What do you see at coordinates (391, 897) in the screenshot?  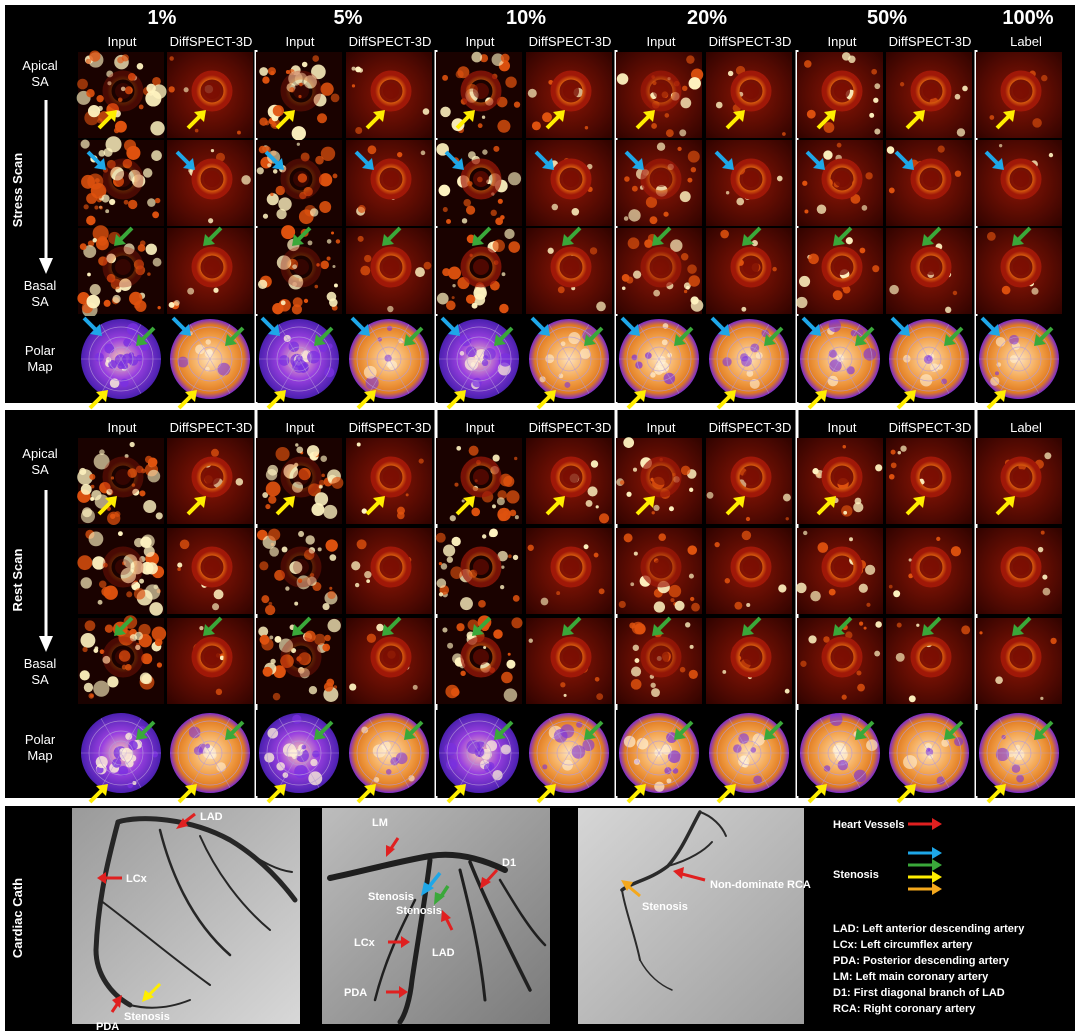 I see `label-stenosis-2a: Stenosis` at bounding box center [391, 897].